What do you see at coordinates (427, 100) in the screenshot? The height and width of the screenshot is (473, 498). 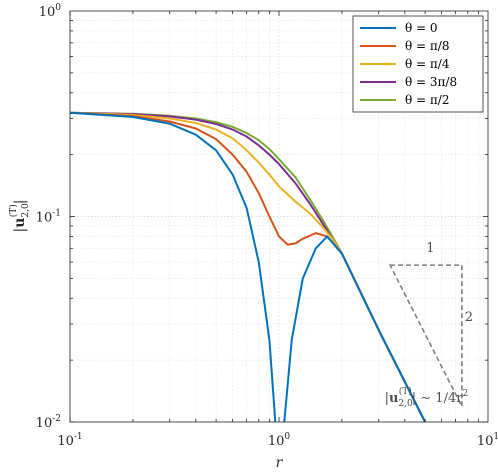 I see `legend-label: θ = π/2` at bounding box center [427, 100].